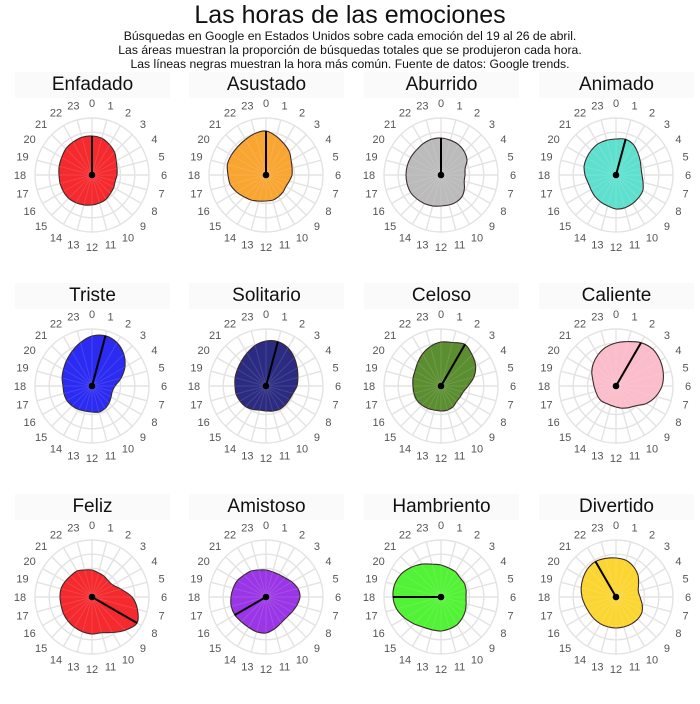  Describe the element at coordinates (203, 562) in the screenshot. I see `hour-label: 20` at that location.